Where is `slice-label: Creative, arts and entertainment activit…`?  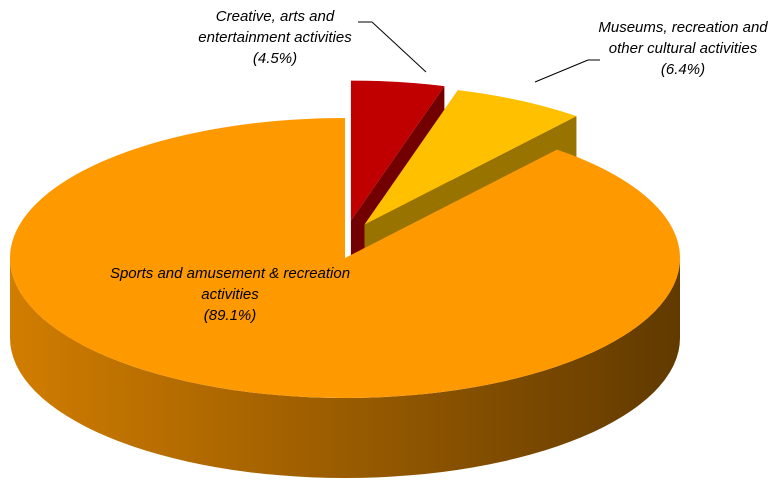
slice-label: Creative, arts and entertainment activit… is located at coordinates (275, 37).